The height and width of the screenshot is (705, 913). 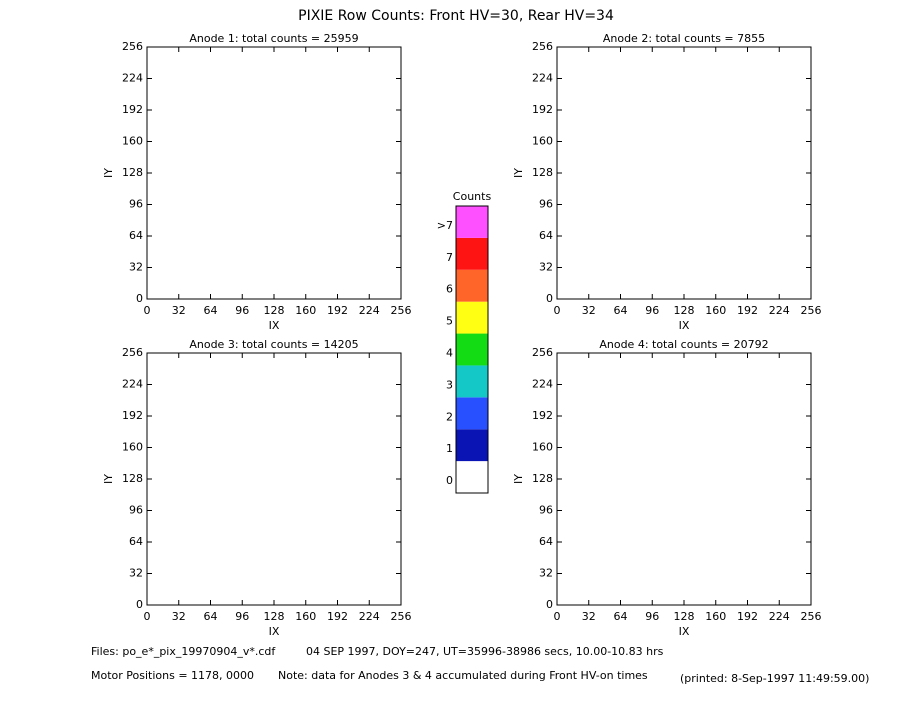 I want to click on colorbar-label: 5, so click(x=449, y=321).